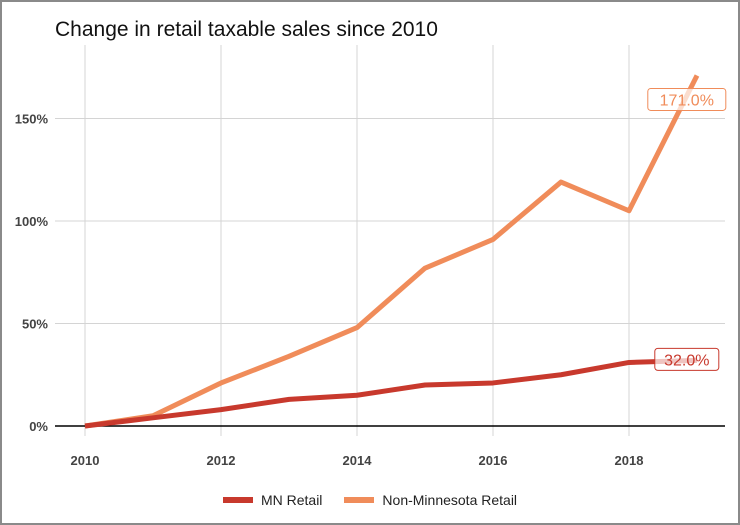 This screenshot has height=525, width=740. What do you see at coordinates (291, 500) in the screenshot?
I see `legend-label: MN Retail` at bounding box center [291, 500].